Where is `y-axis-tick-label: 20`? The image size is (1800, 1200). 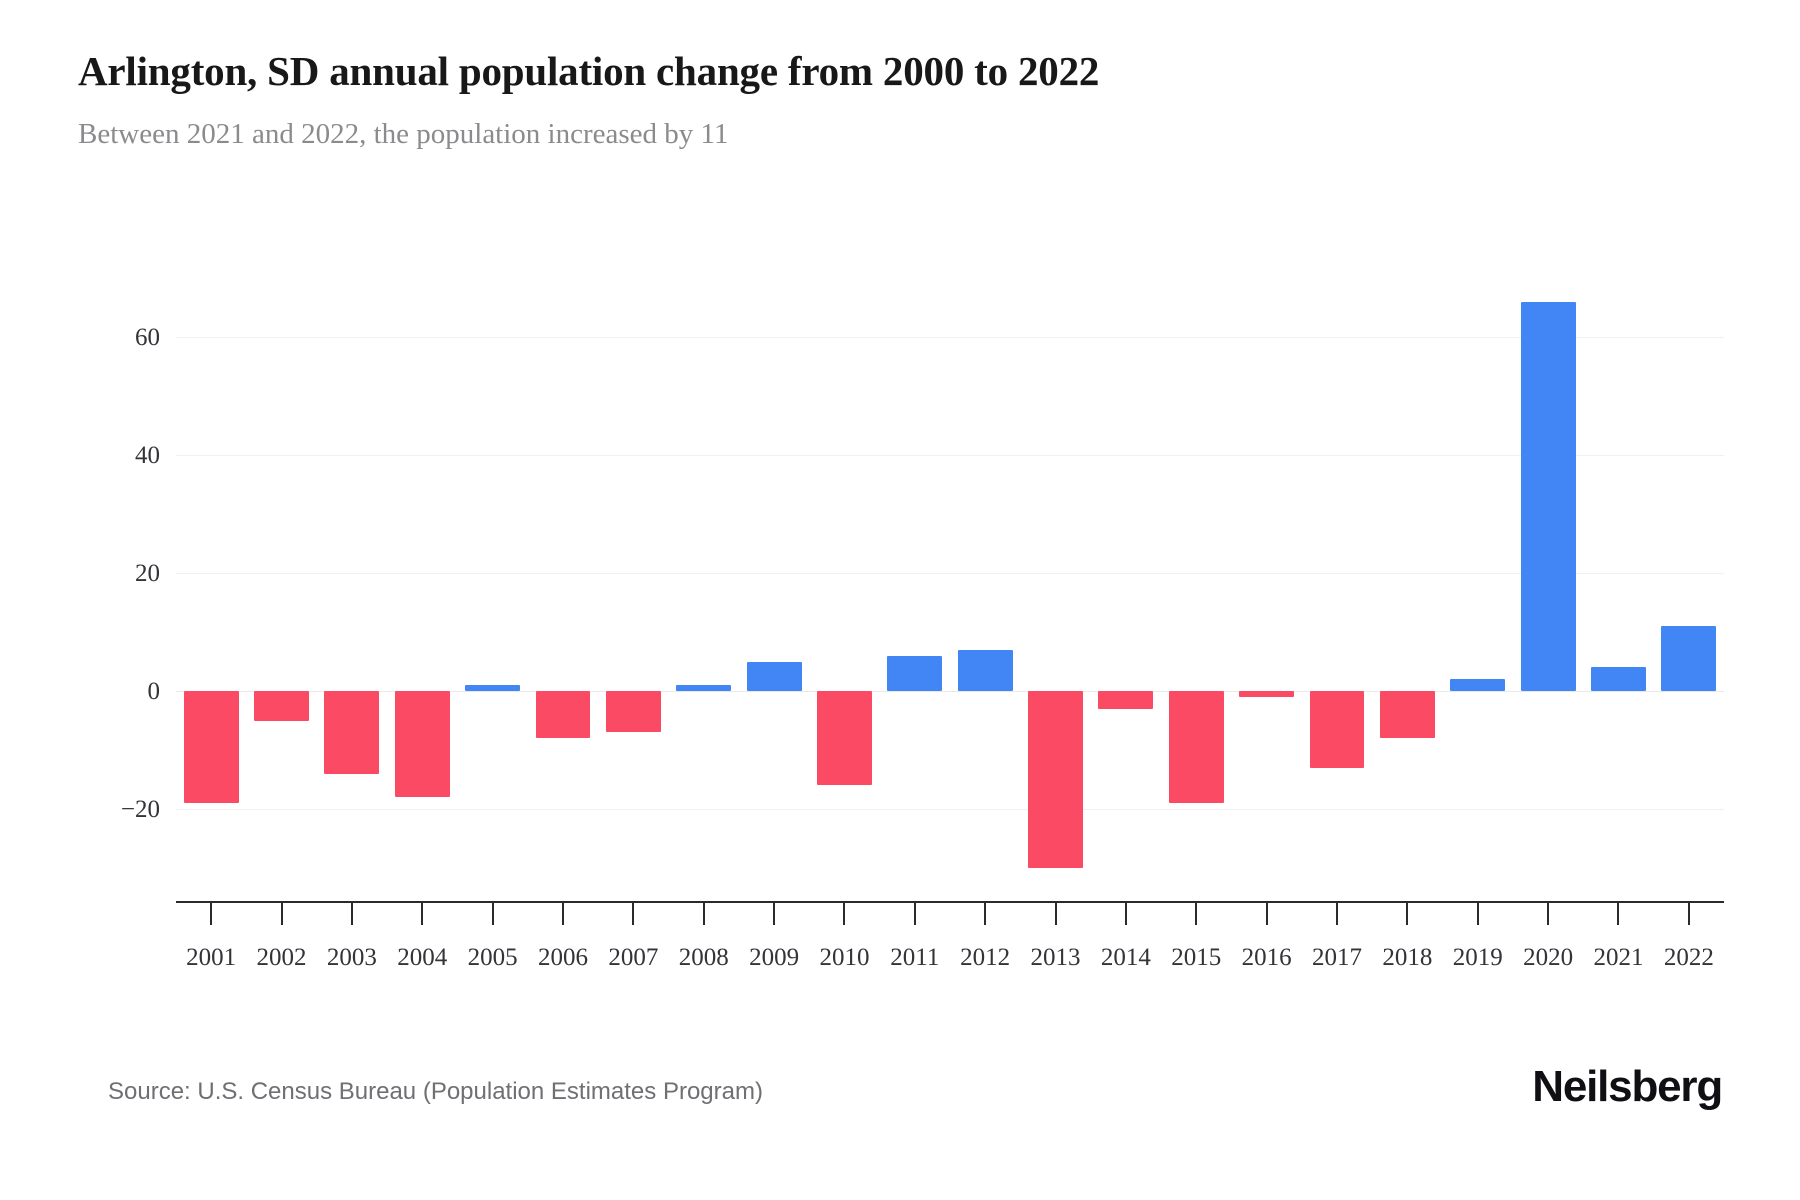 y-axis-tick-label: 20 is located at coordinates (147, 573).